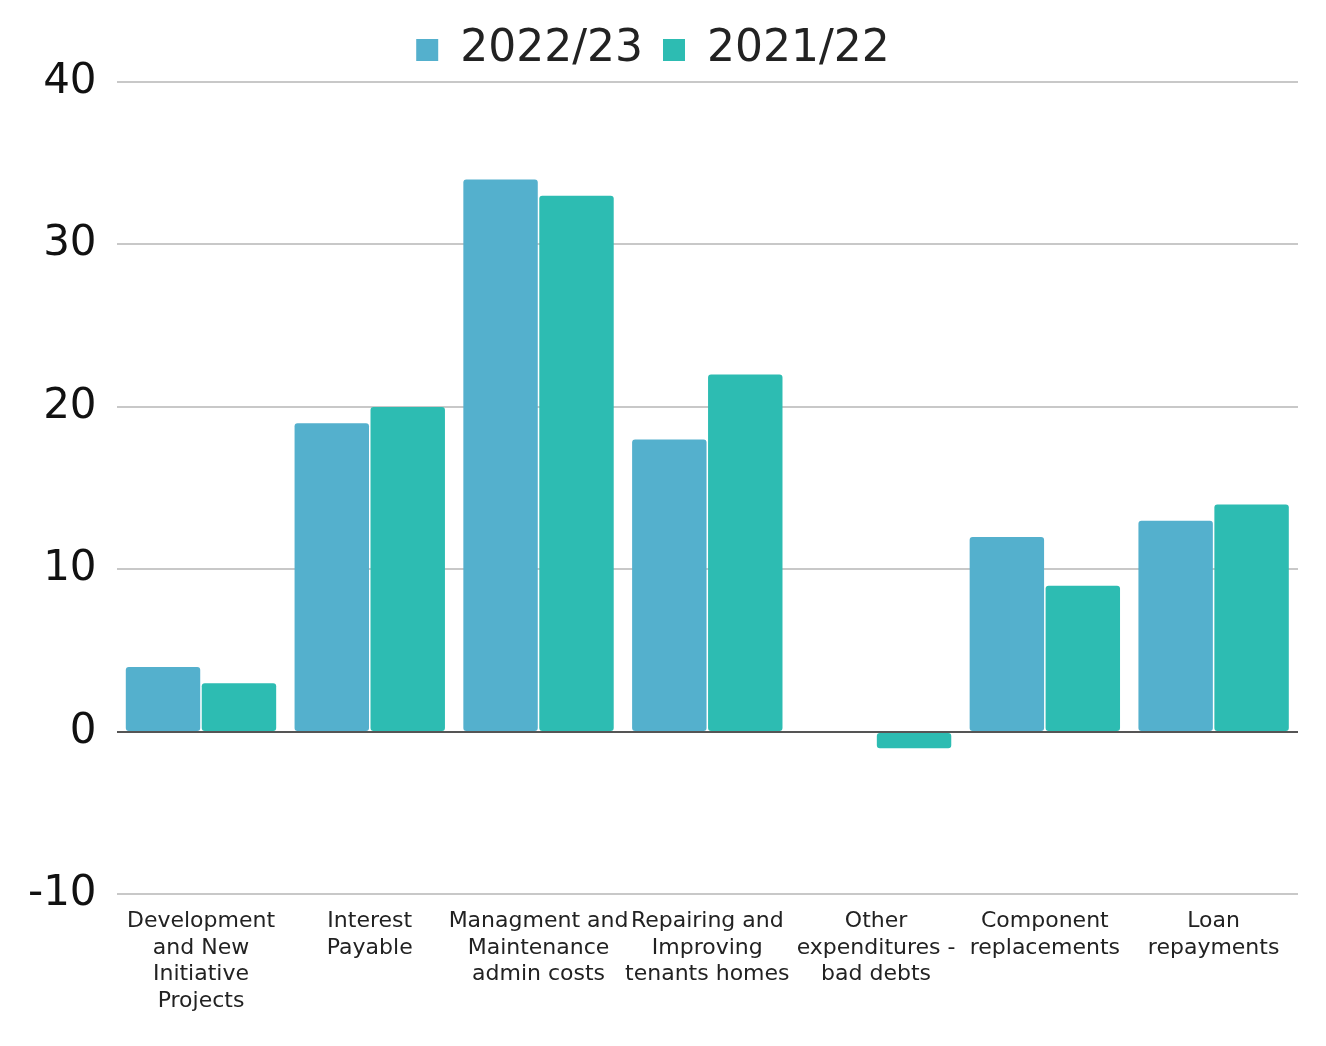 The height and width of the screenshot is (1046, 1326). Describe the element at coordinates (1213, 933) in the screenshot. I see `x-tick-label: Loan repayments` at that location.